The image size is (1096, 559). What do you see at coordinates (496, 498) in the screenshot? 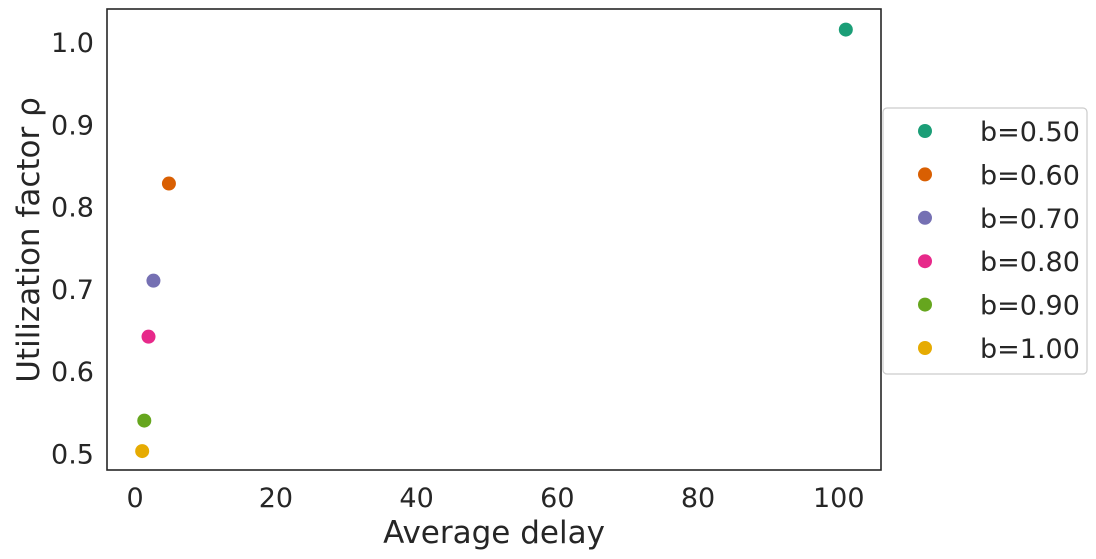
I see `x-axis-ticks: 0 20 40 60 80 100` at bounding box center [496, 498].